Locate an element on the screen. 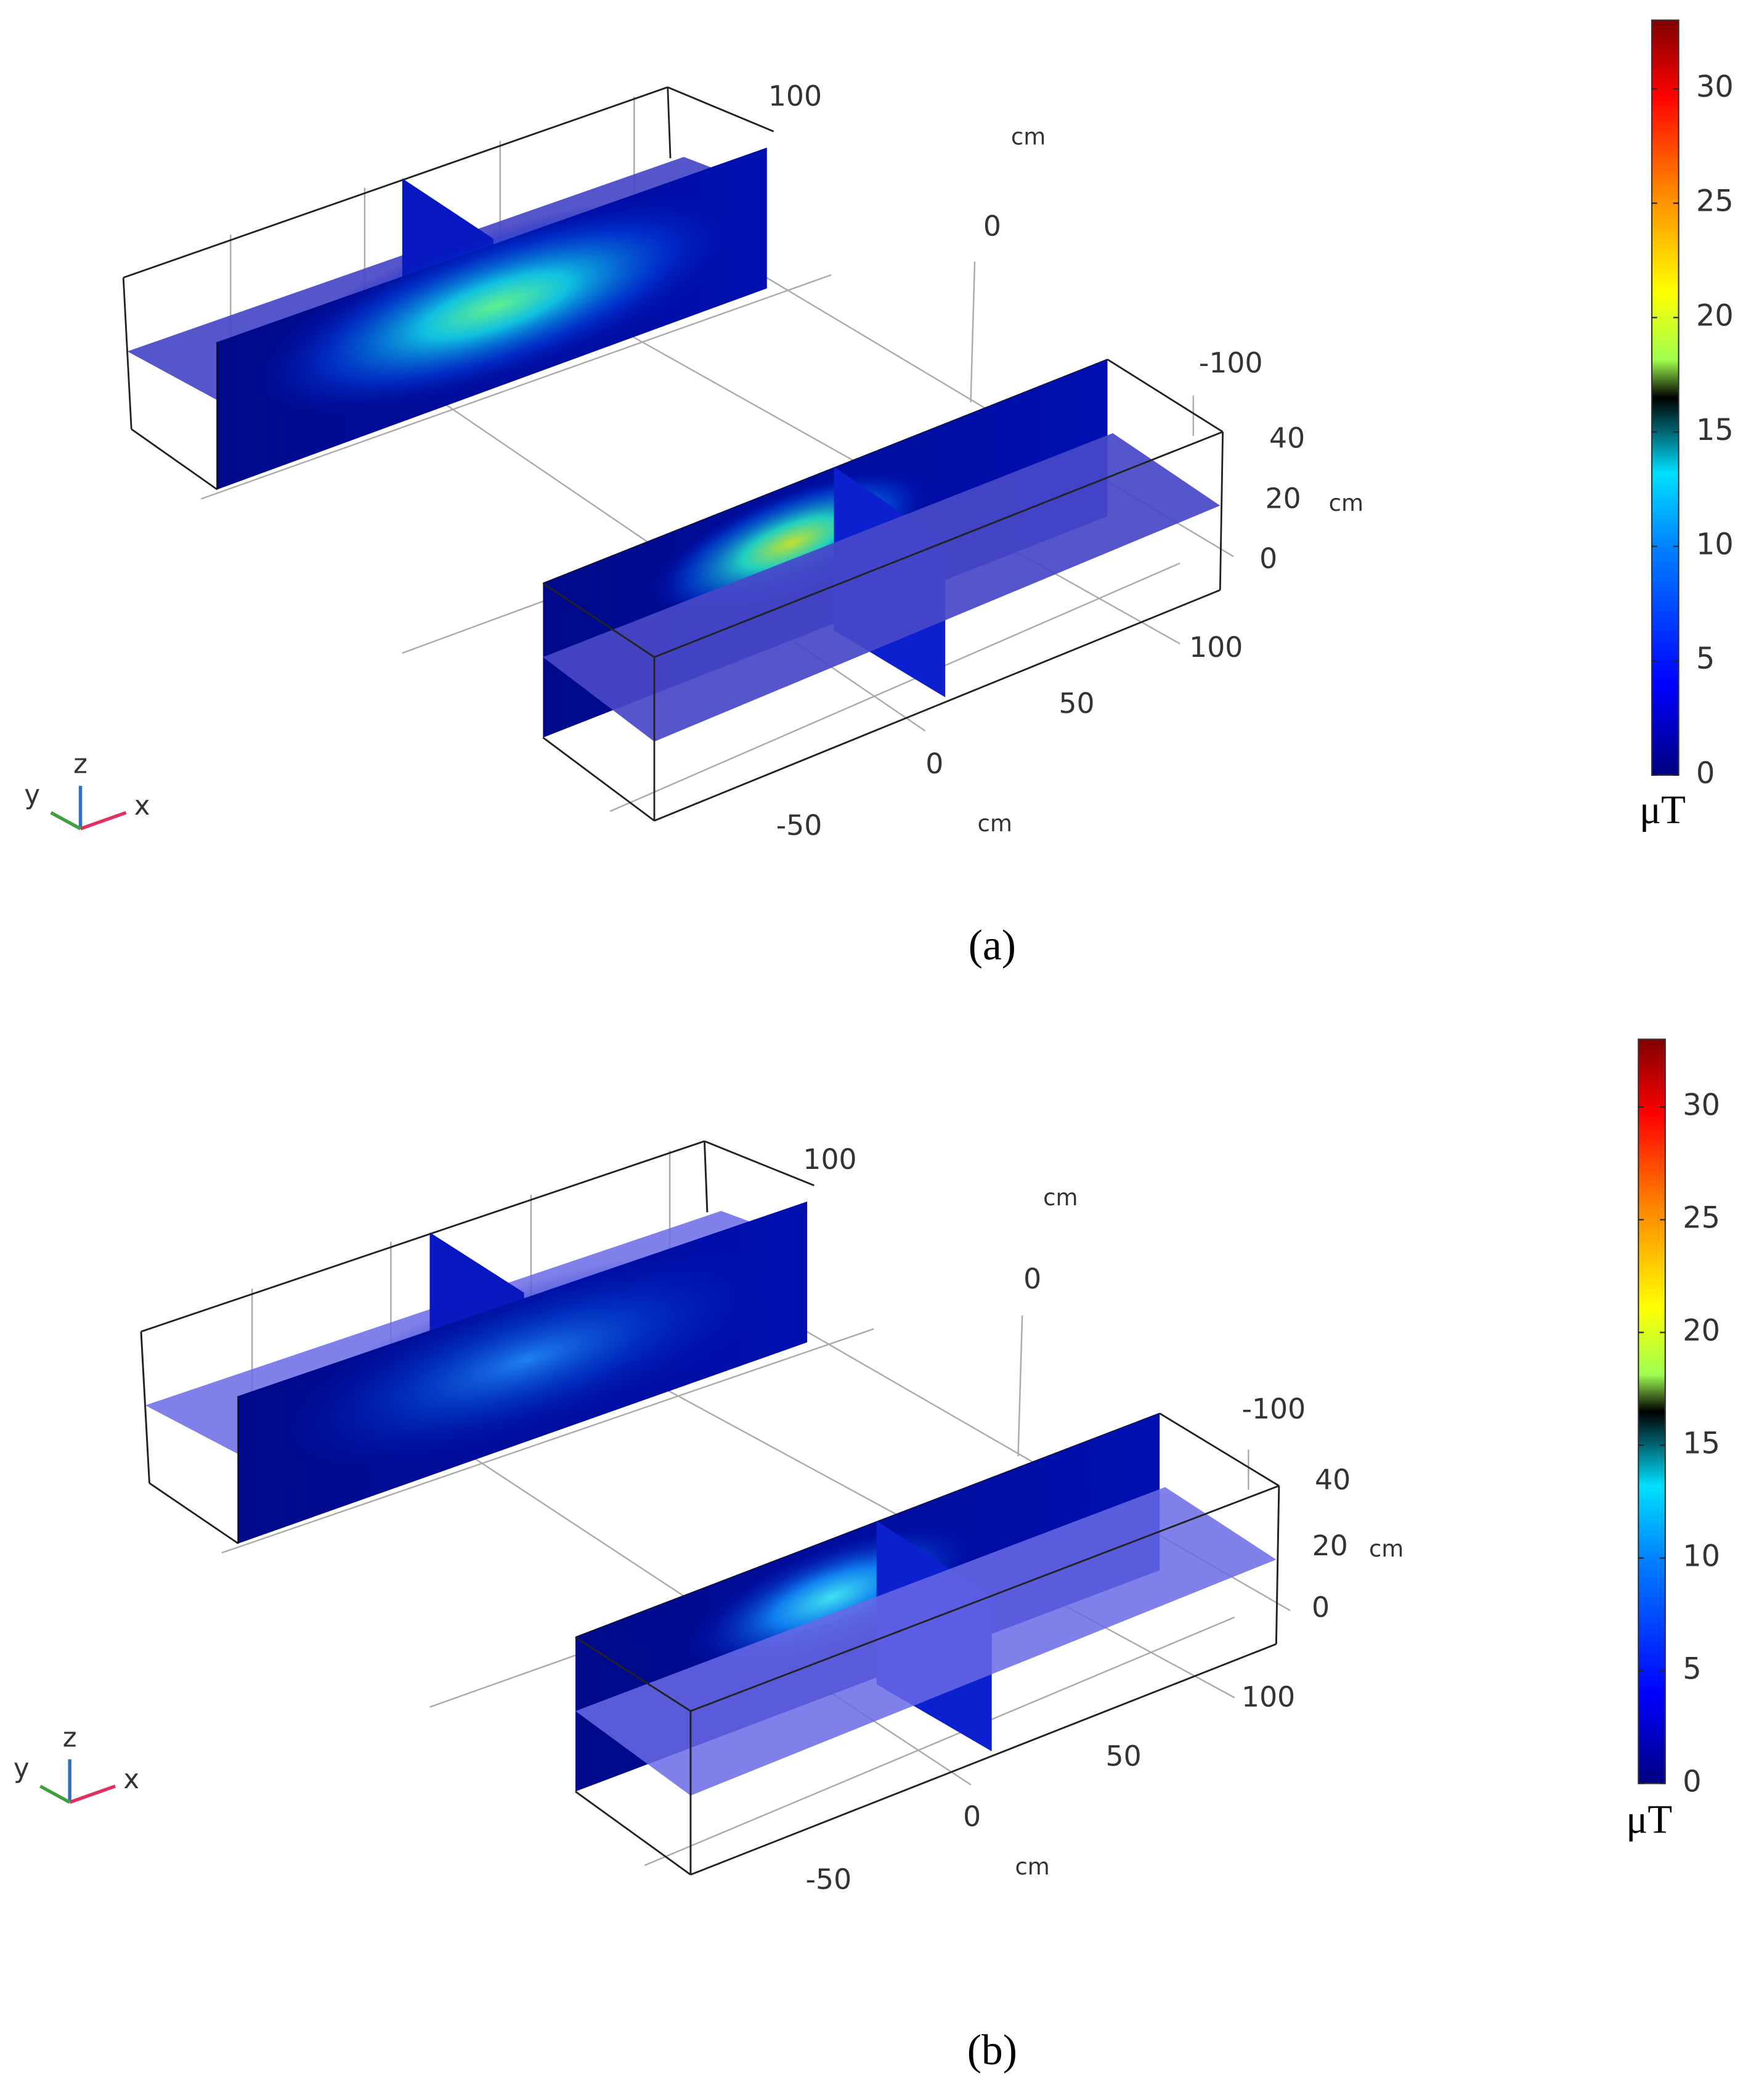 The width and height of the screenshot is (1743, 2100). panel-label: (b) is located at coordinates (992, 2050).